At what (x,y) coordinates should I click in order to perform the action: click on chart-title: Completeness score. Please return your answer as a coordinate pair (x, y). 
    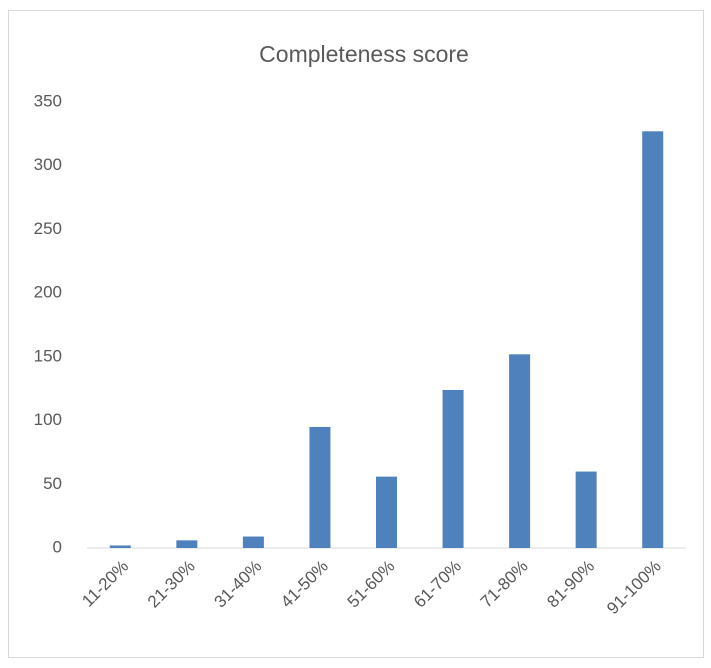
    Looking at the image, I should click on (364, 54).